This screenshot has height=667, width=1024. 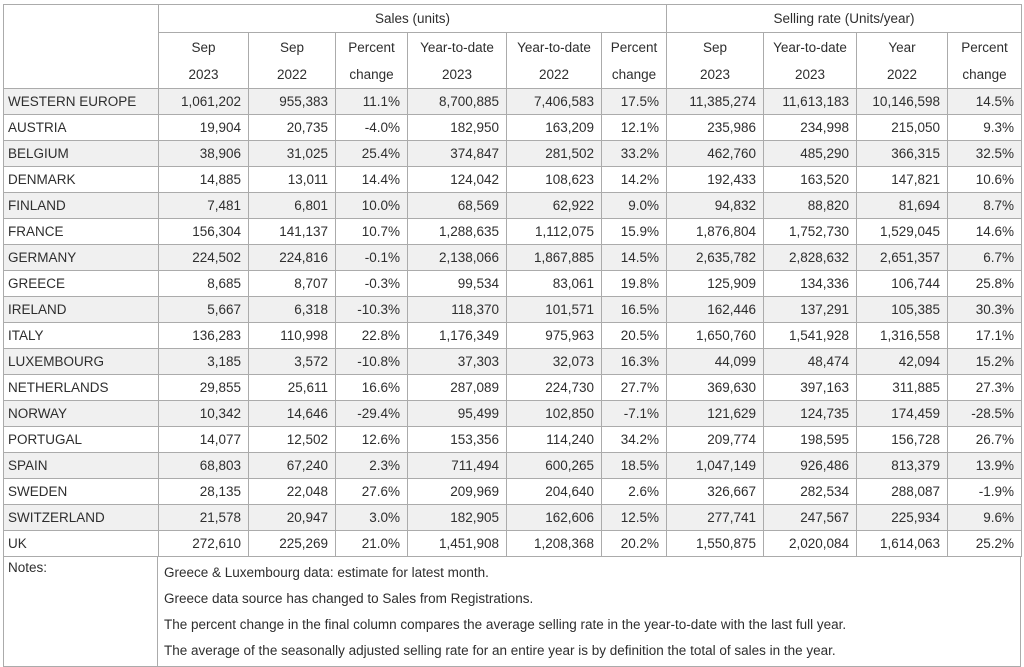 I want to click on value-cell: 95,499, so click(x=457, y=413).